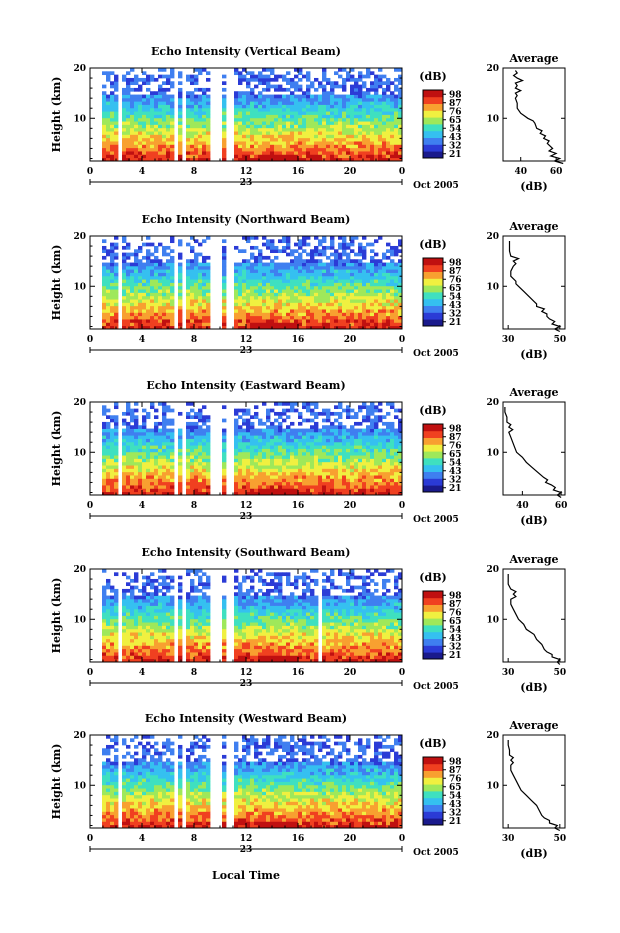 This screenshot has width=620, height=933. What do you see at coordinates (246, 51) in the screenshot?
I see `panel-title: Echo Intensity (Vertical Beam)` at bounding box center [246, 51].